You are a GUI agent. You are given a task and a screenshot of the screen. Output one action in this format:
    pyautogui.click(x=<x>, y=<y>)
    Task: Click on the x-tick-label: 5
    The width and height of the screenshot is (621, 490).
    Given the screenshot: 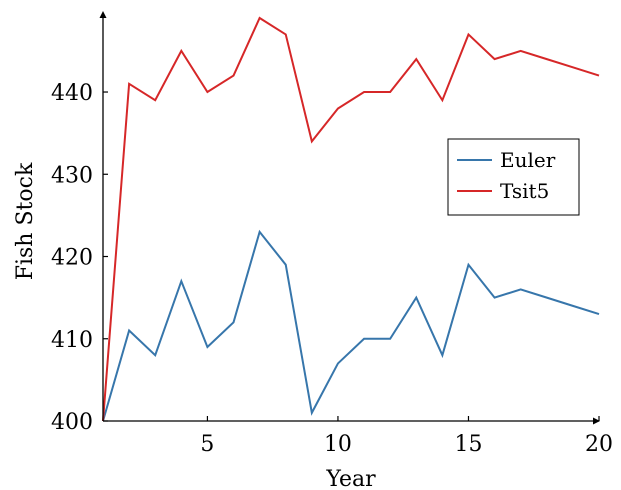 What is the action you would take?
    pyautogui.click(x=207, y=444)
    